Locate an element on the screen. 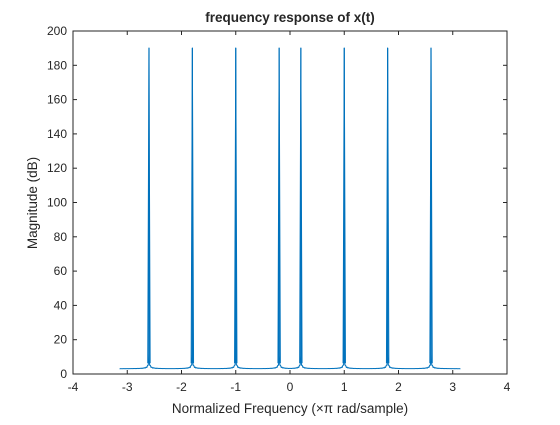 The height and width of the screenshot is (425, 560). x-tick-label: 0 is located at coordinates (290, 387).